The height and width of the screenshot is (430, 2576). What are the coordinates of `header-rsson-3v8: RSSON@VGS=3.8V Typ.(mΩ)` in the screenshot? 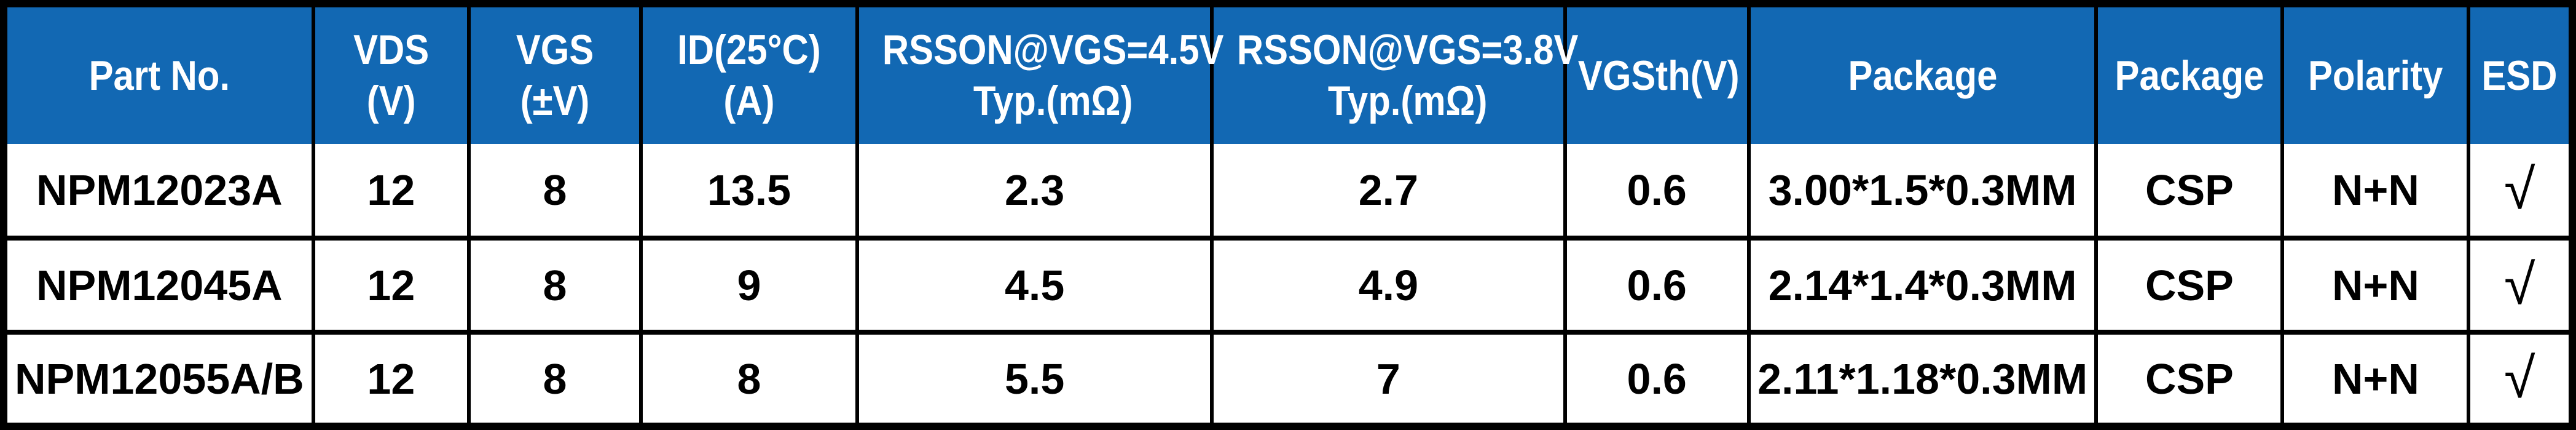 It's located at (1395, 74).